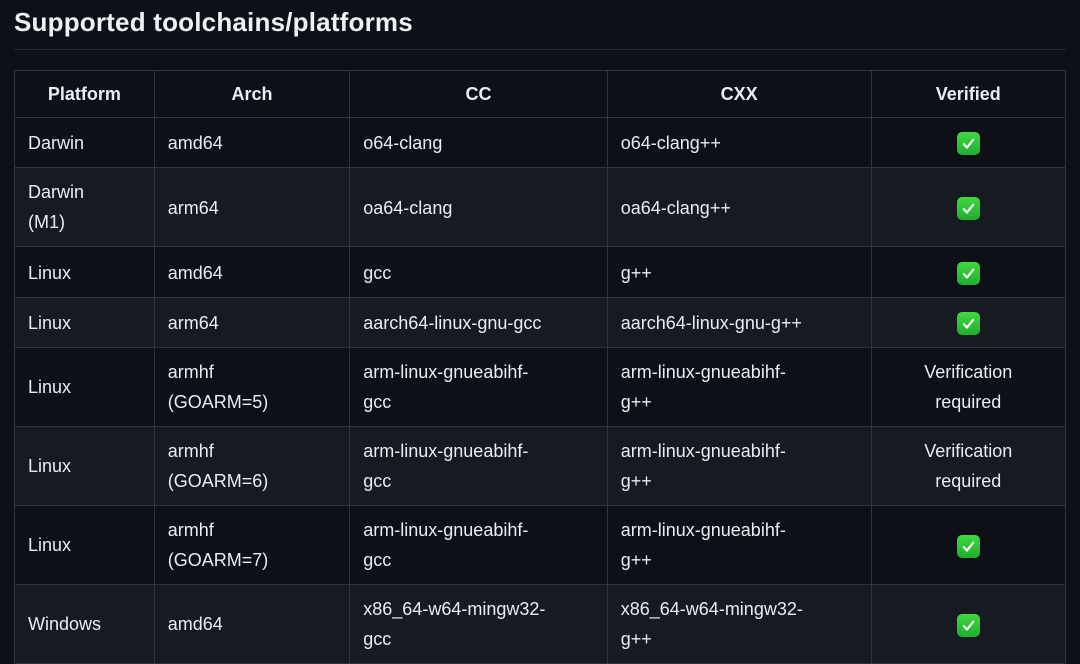  Describe the element at coordinates (478, 142) in the screenshot. I see `cell-cc: o64-clang` at that location.